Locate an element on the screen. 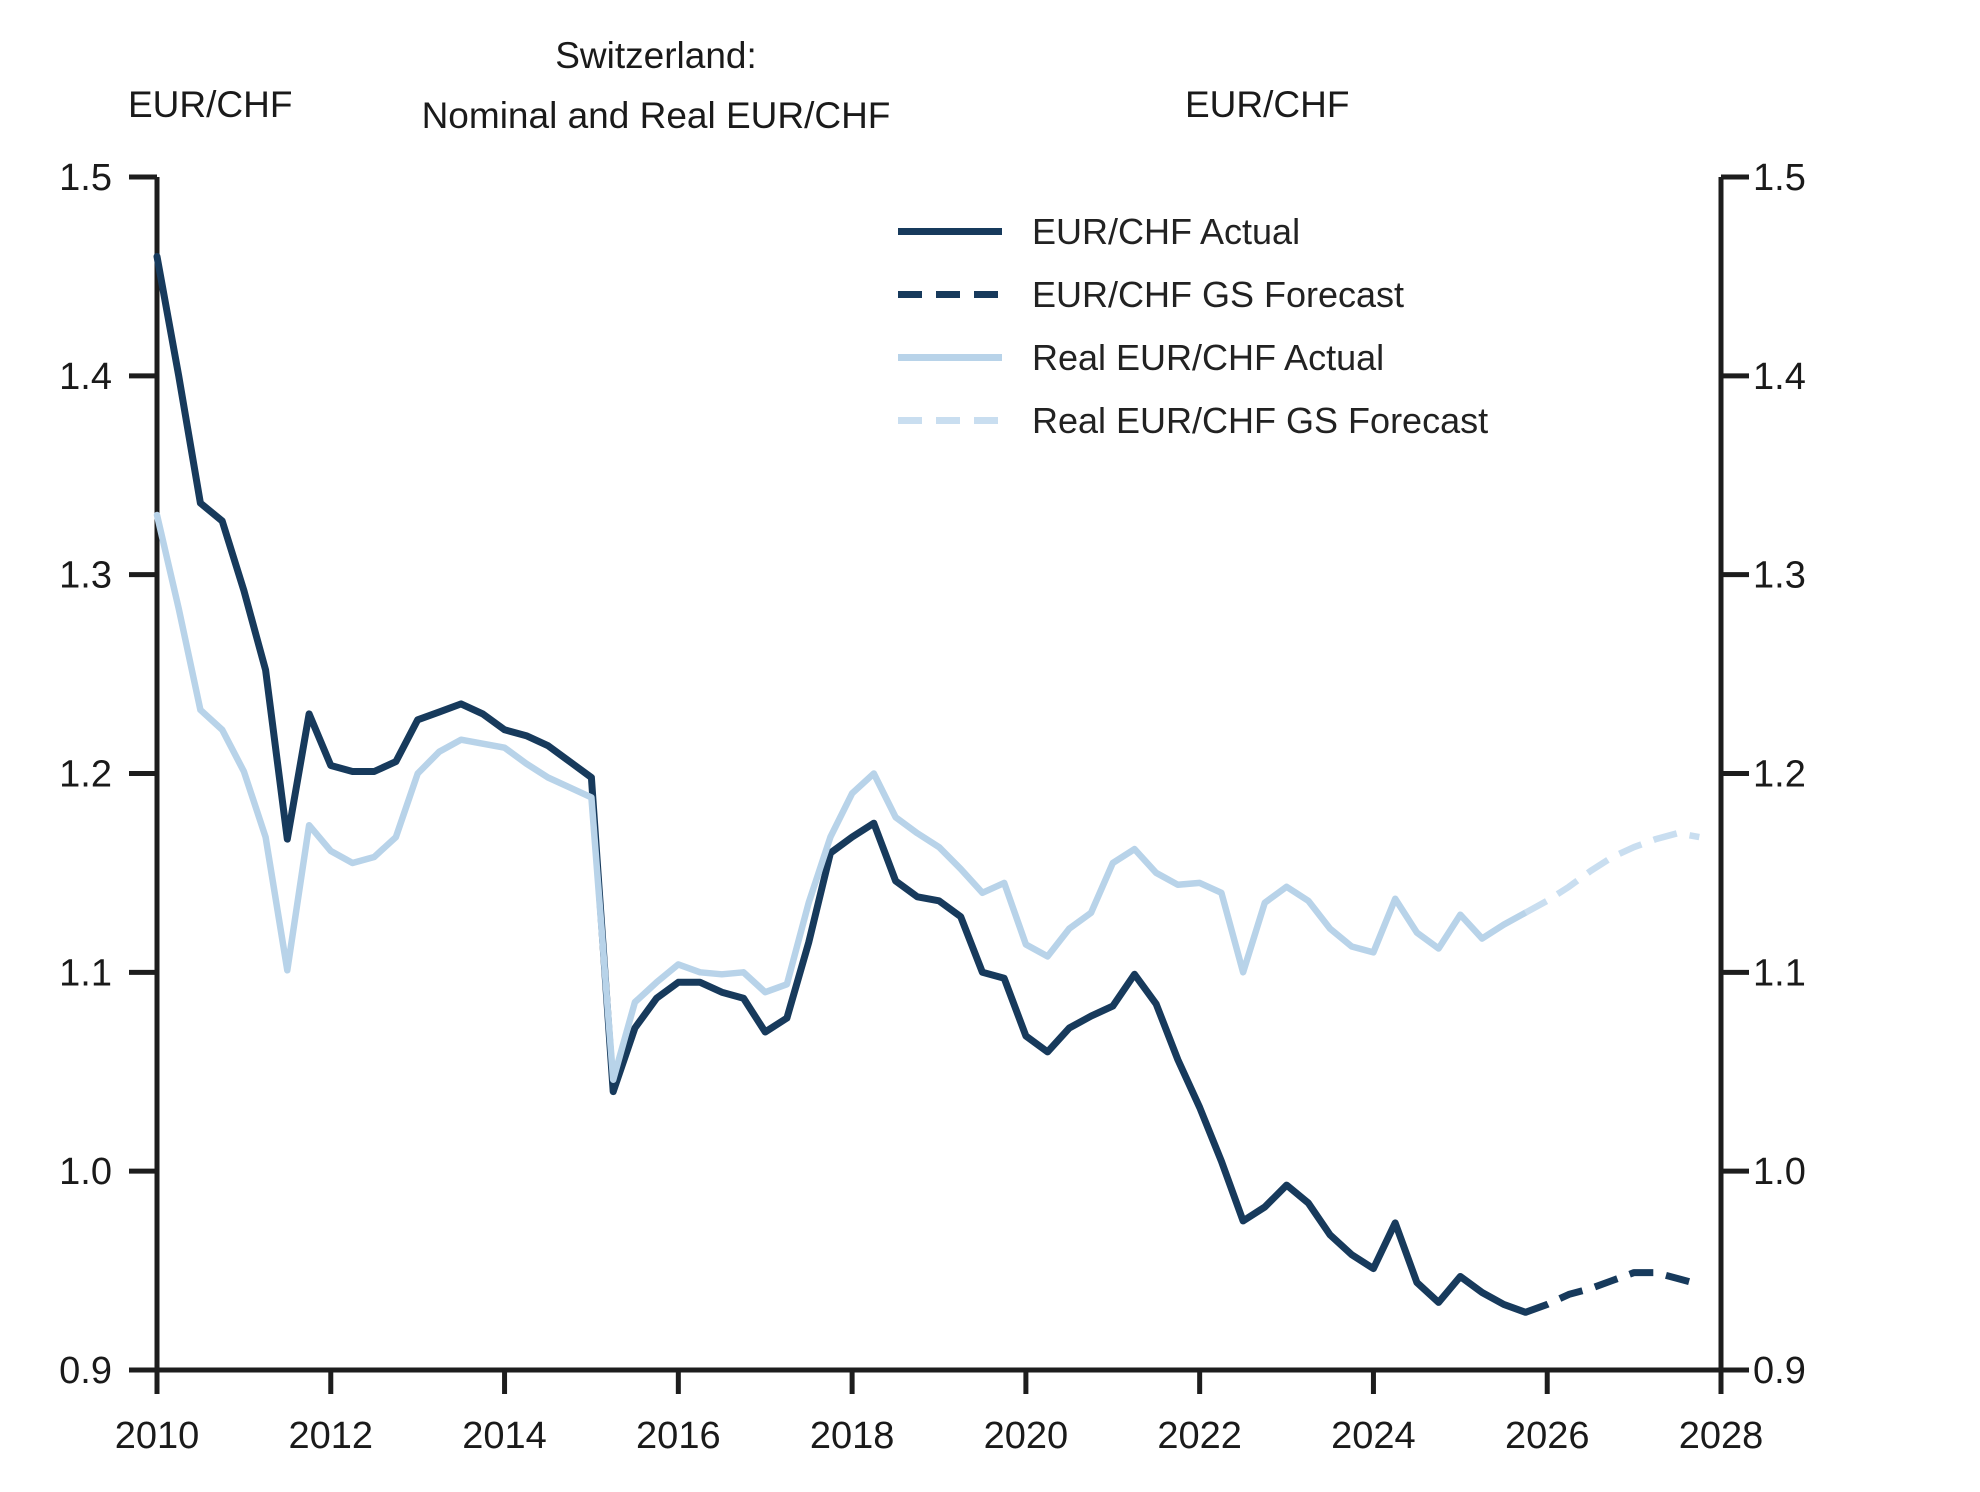 This screenshot has height=1492, width=1980. legend-item: EUR/CHF Actual is located at coordinates (1193, 231).